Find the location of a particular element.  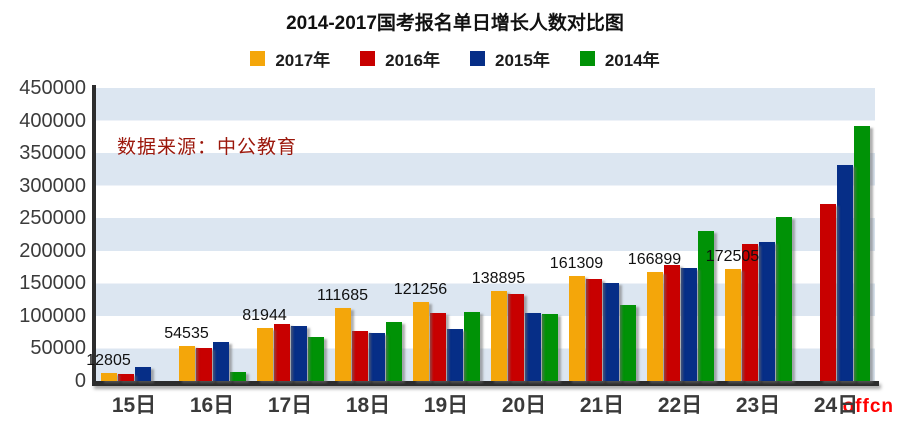

bar-value-label: 81944 is located at coordinates (264, 315).